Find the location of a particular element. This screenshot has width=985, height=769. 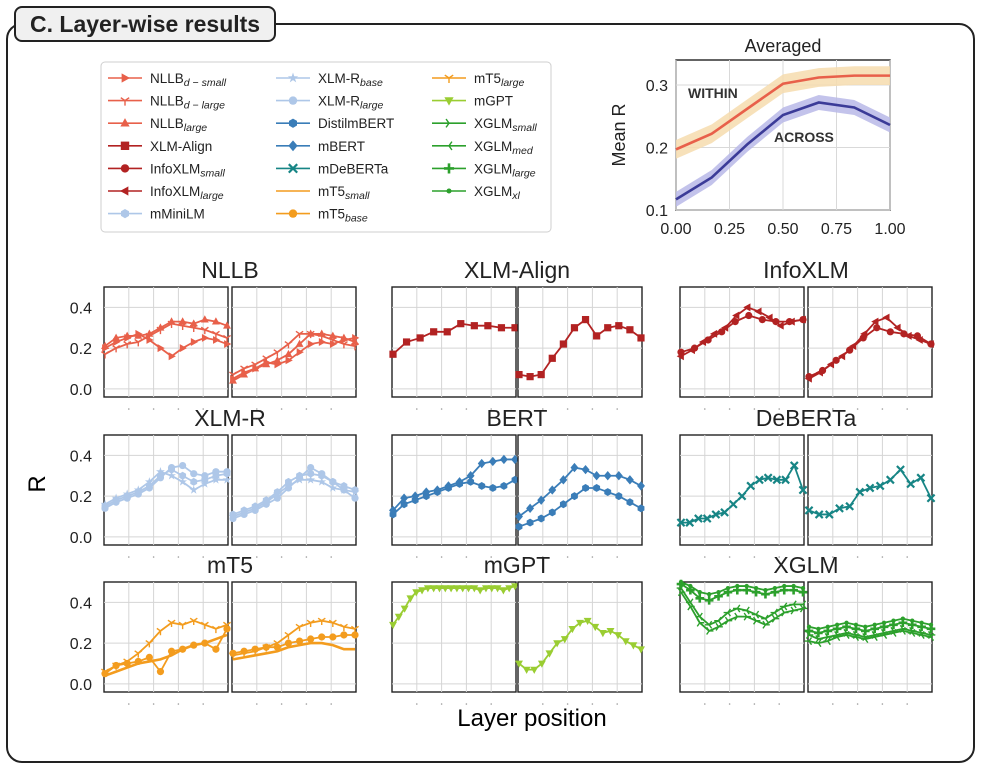

y-tick-label: 0.2 is located at coordinates (657, 149).